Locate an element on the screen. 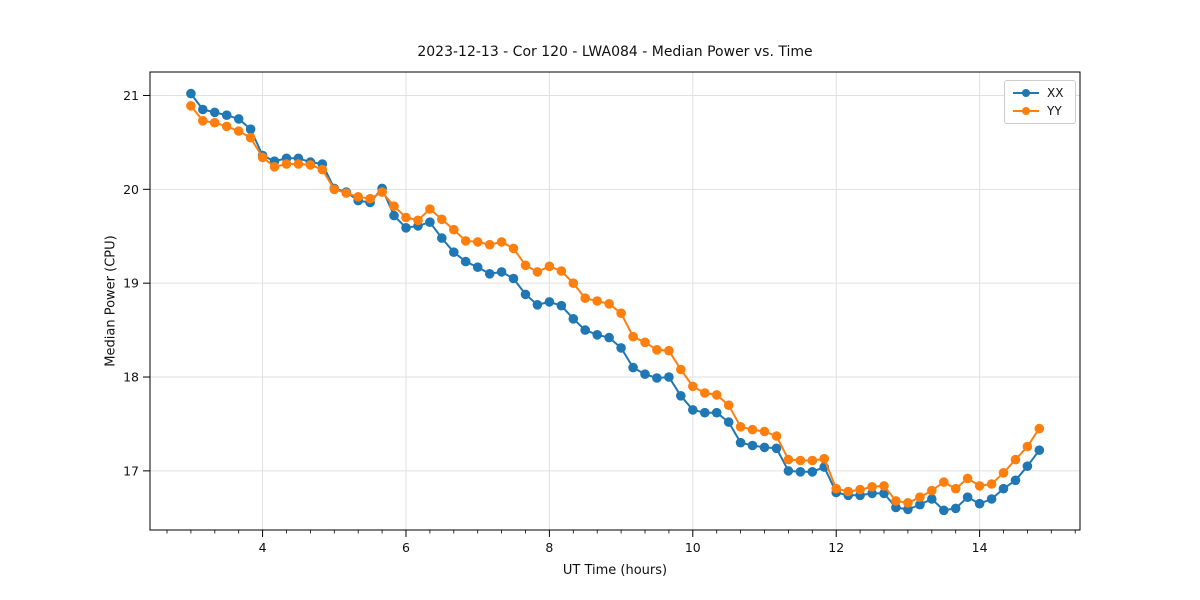 The height and width of the screenshot is (600, 1200). legend-label: YY is located at coordinates (1054, 111).